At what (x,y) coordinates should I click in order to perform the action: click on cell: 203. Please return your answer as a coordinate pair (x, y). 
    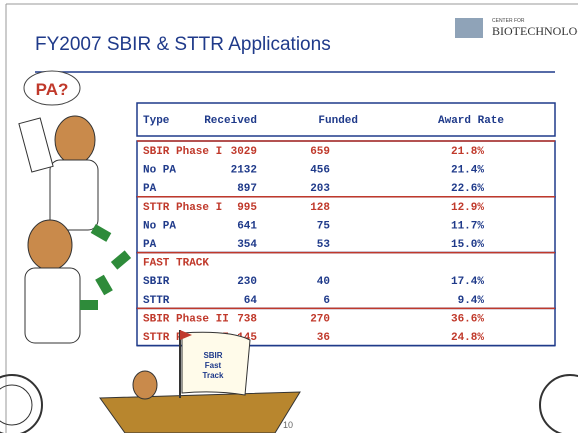
    Looking at the image, I should click on (320, 189).